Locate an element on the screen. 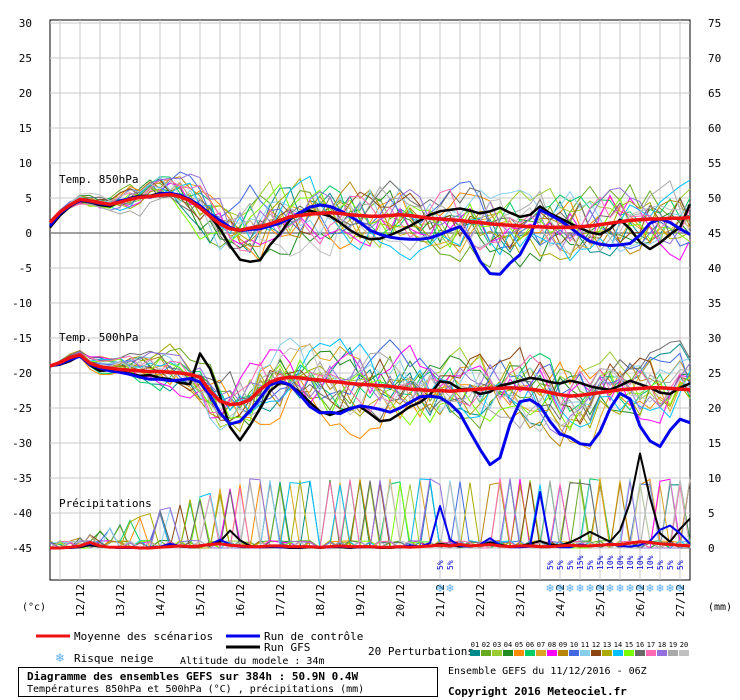 The width and height of the screenshot is (740, 700). x-date-label: 26/12 is located at coordinates (640, 600).